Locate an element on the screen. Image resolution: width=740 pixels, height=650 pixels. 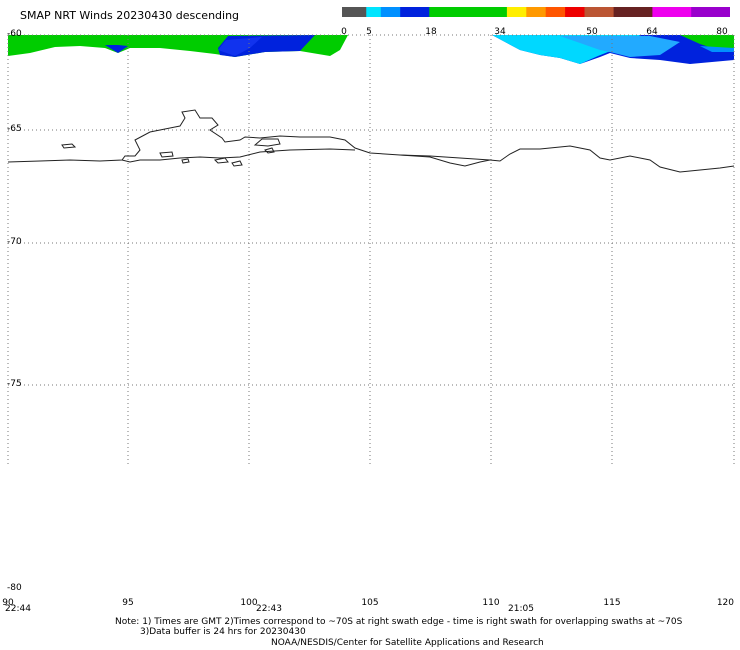
lon-label-120: 120 is located at coordinates (725, 603).